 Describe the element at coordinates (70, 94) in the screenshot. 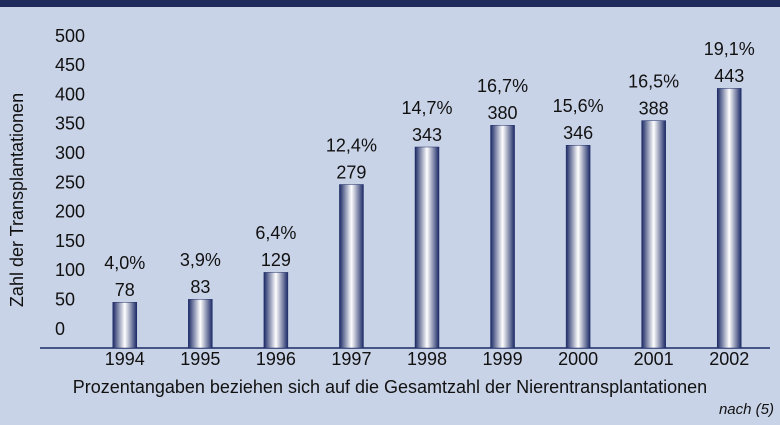

I see `y-tick-label: 400` at that location.